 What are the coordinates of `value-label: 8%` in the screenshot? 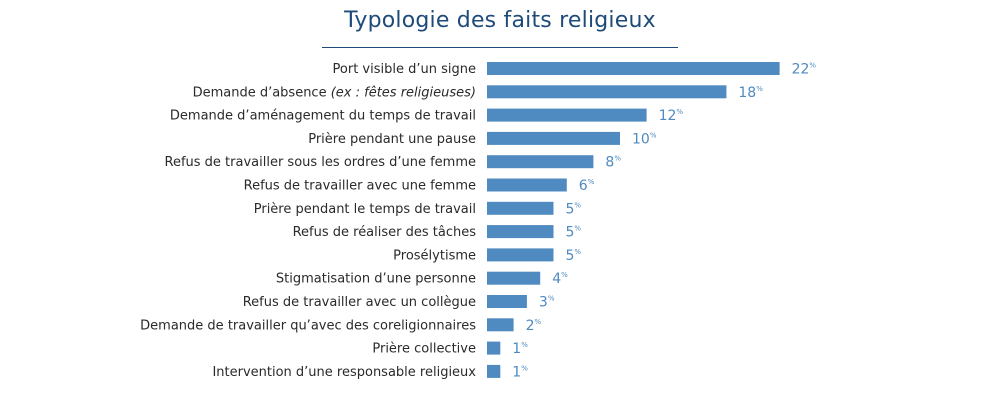 It's located at (613, 163).